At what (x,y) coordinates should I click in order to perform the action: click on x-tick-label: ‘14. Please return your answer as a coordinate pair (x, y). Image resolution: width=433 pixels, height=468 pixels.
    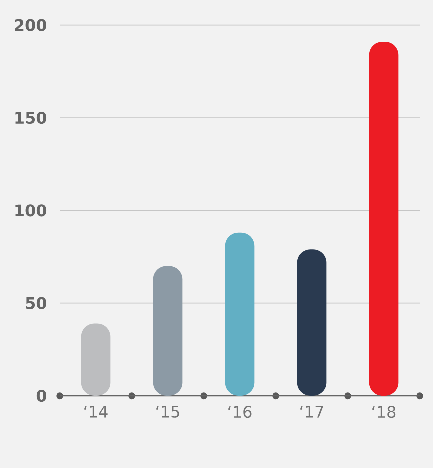
    Looking at the image, I should click on (96, 412).